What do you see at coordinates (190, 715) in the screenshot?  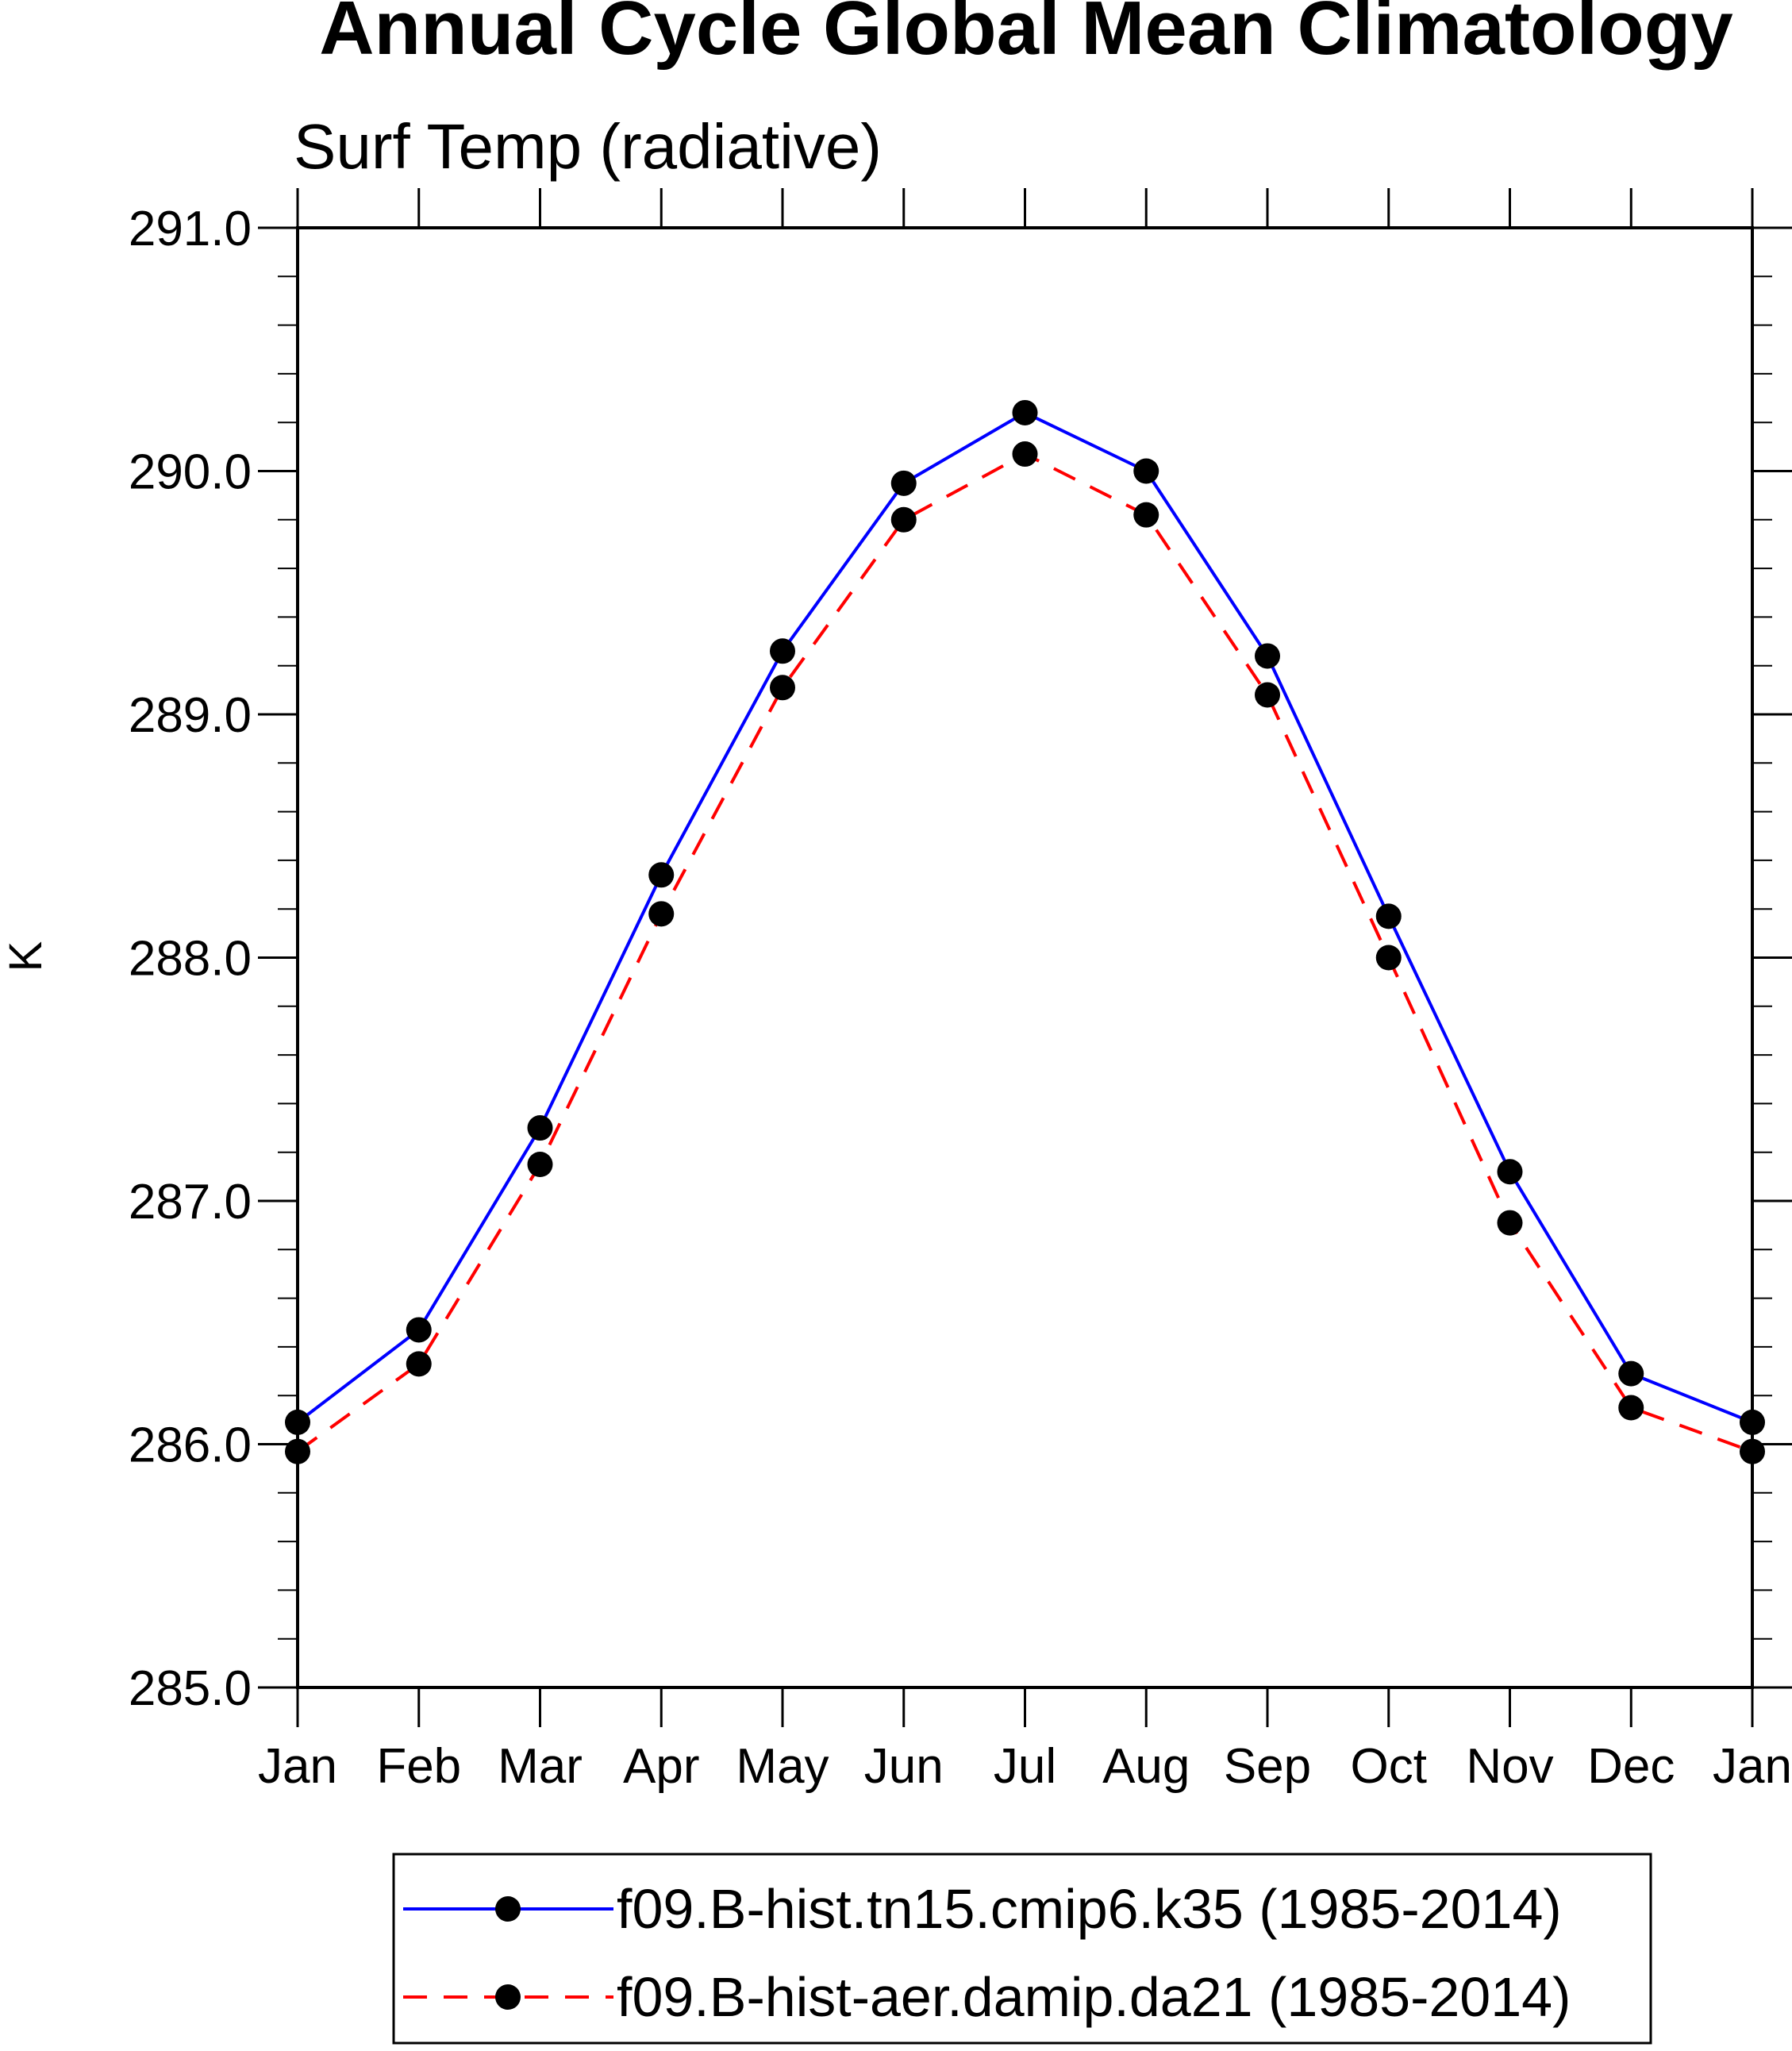 I see `y-tick-label: 289.0` at bounding box center [190, 715].